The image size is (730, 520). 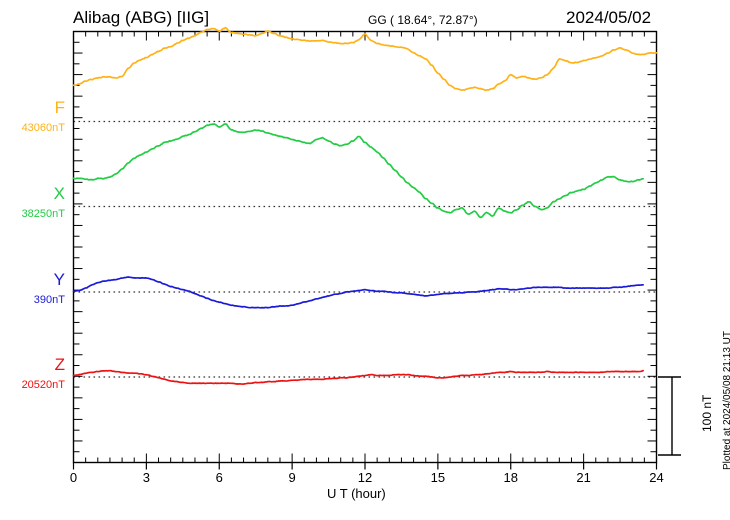 What do you see at coordinates (146, 477) in the screenshot?
I see `x-tick-label: 3` at bounding box center [146, 477].